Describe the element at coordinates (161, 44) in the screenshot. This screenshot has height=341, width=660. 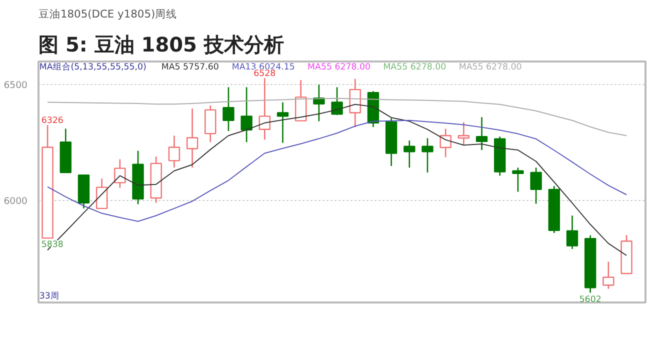
I see `chart-title: 图 5: 豆油 1805 技术分析` at that location.